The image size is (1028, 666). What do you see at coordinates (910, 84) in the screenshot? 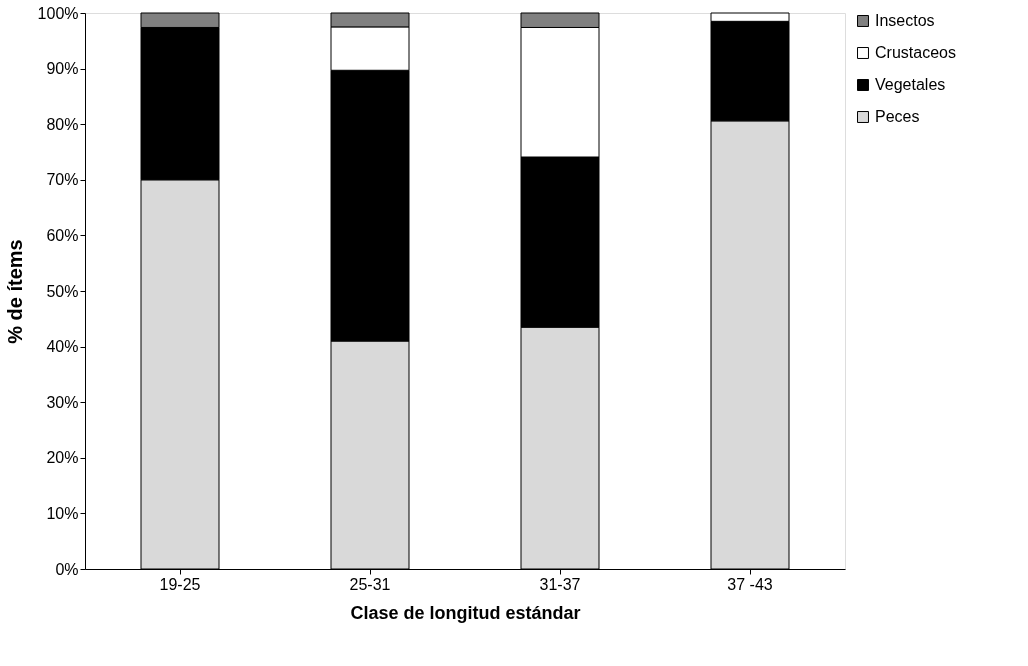
I see `legend-label: Vegetales` at bounding box center [910, 84].